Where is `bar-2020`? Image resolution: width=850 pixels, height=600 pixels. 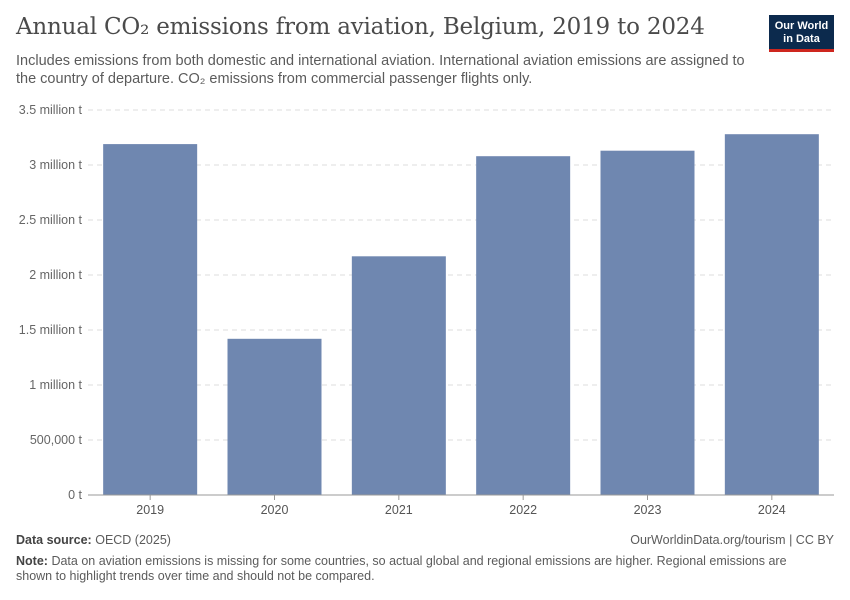 bar-2020 is located at coordinates (274, 416).